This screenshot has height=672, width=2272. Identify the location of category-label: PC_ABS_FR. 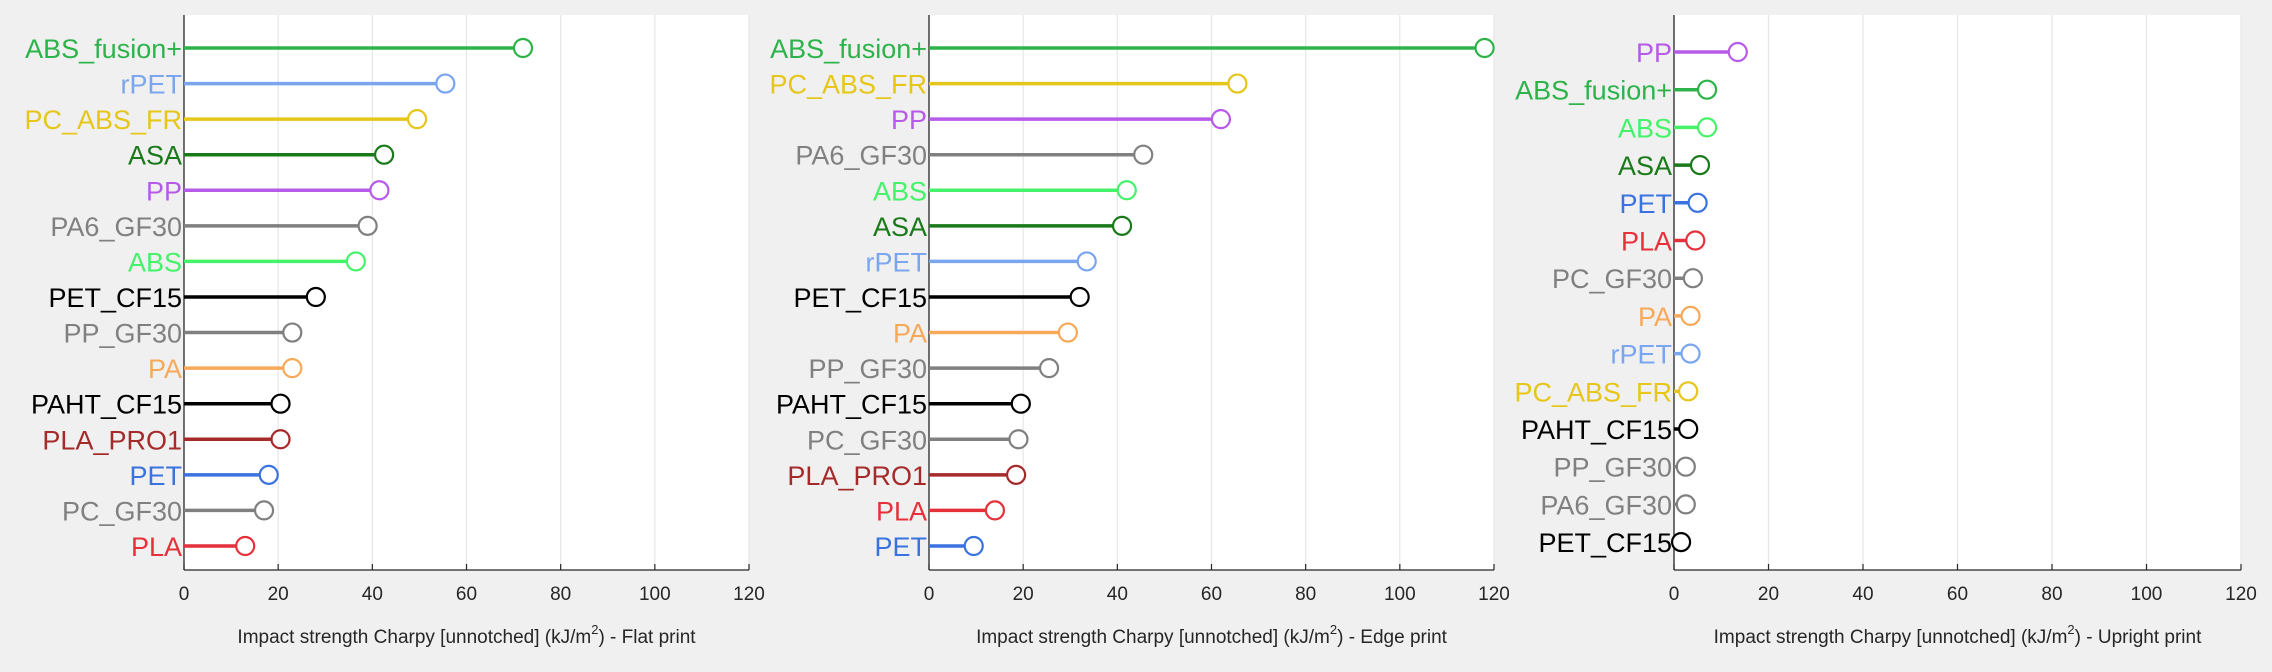
(103, 120).